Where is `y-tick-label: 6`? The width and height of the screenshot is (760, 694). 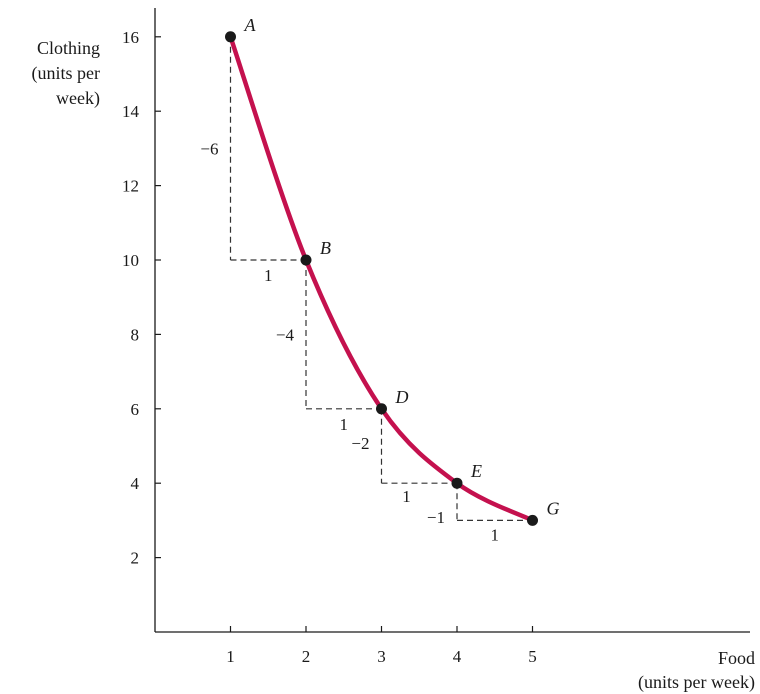
y-tick-label: 6 is located at coordinates (135, 409).